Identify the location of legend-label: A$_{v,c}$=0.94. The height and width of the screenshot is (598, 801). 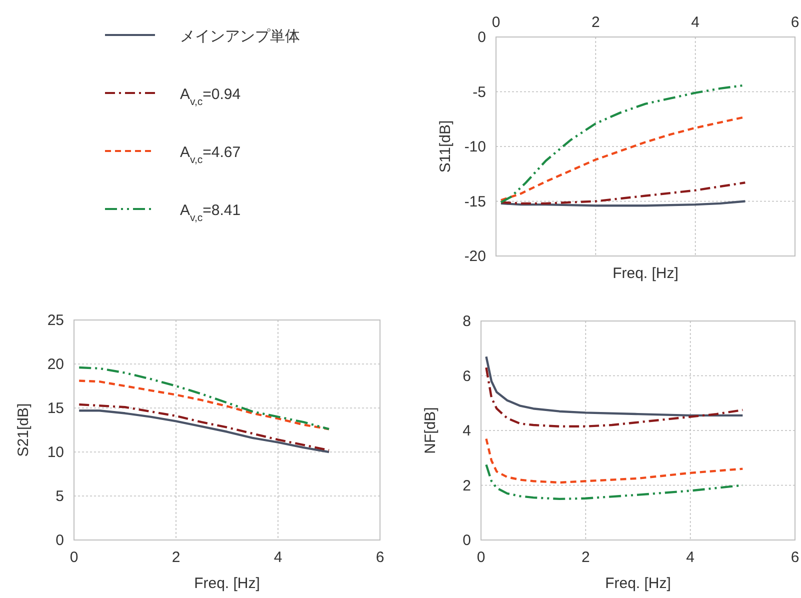
(210, 97).